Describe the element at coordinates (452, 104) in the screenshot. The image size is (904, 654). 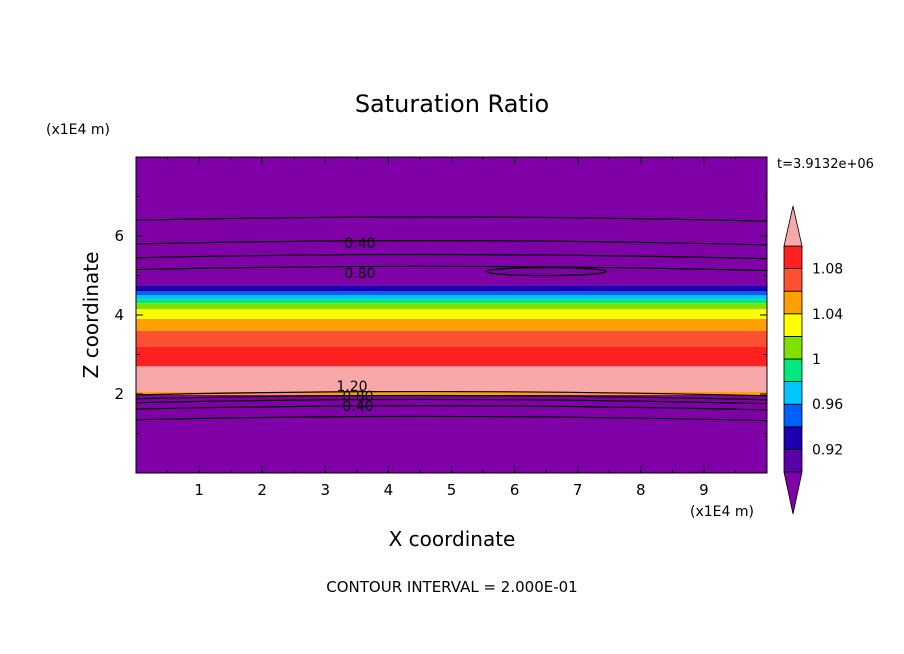
I see `chart-title: Saturation Ratio` at that location.